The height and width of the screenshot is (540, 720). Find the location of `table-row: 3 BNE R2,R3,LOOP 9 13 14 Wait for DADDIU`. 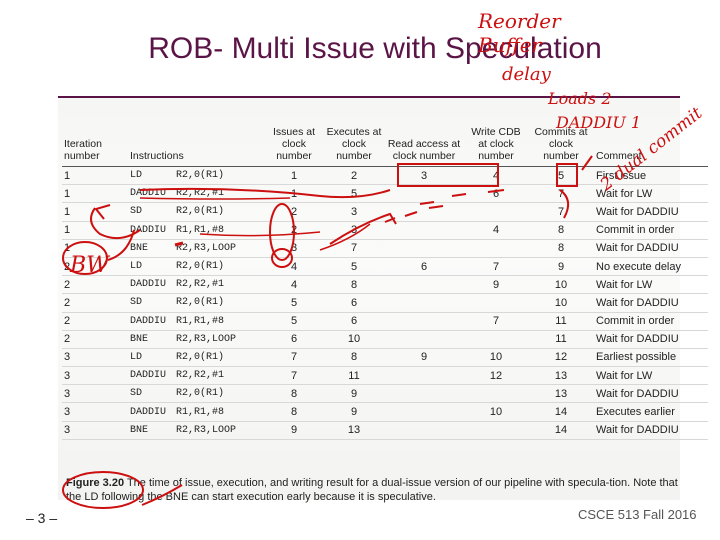

table-row: 3 BNE R2,R3,LOOP 9 13 14 Wait for DADDIU is located at coordinates (385, 430).